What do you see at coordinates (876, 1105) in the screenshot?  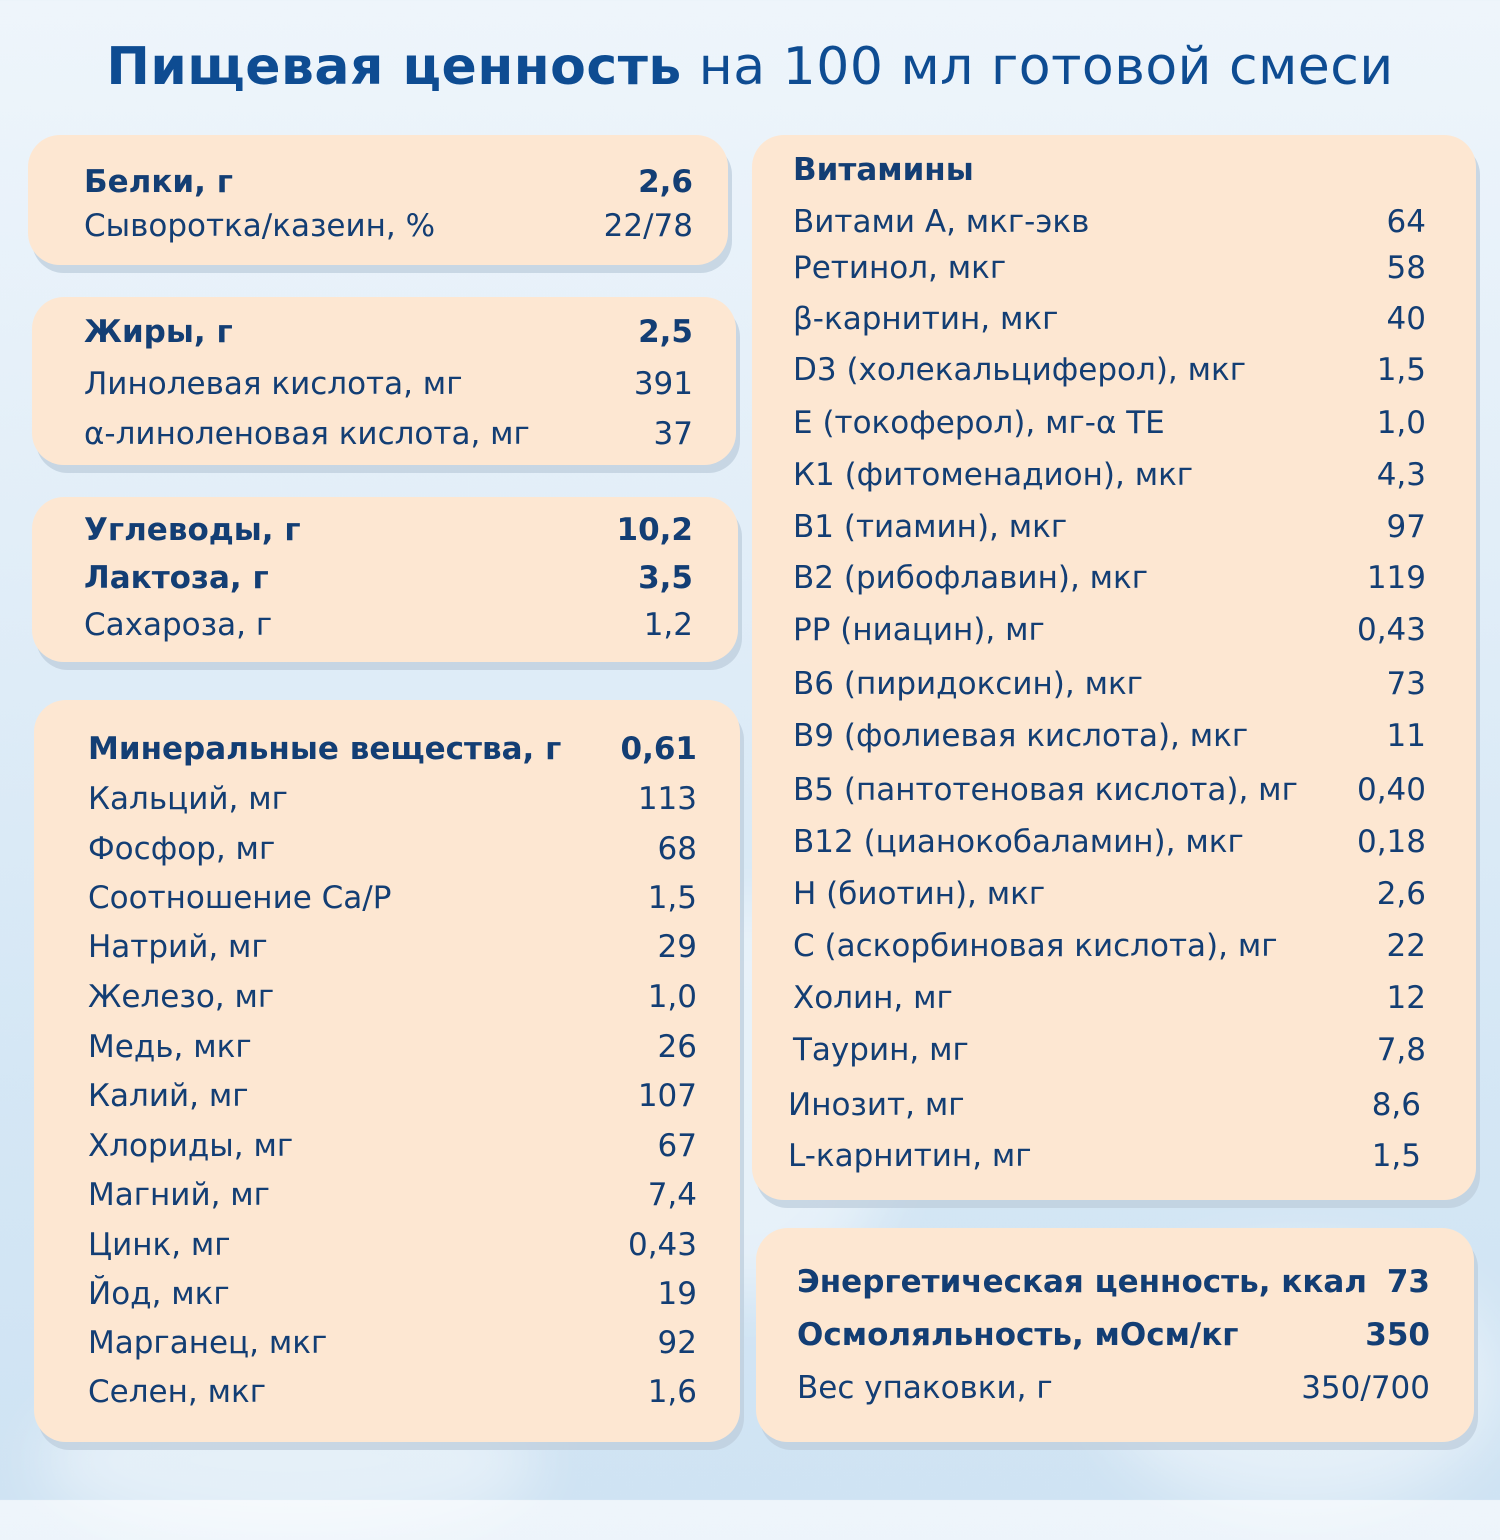 I see `vitamins-label: Инозит, мг` at bounding box center [876, 1105].